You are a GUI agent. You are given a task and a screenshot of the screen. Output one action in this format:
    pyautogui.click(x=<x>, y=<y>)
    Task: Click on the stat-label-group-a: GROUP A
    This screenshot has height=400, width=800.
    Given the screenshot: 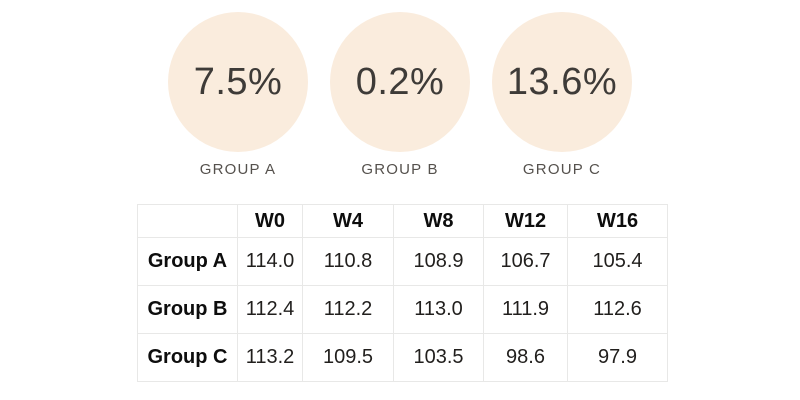 What is the action you would take?
    pyautogui.click(x=238, y=169)
    